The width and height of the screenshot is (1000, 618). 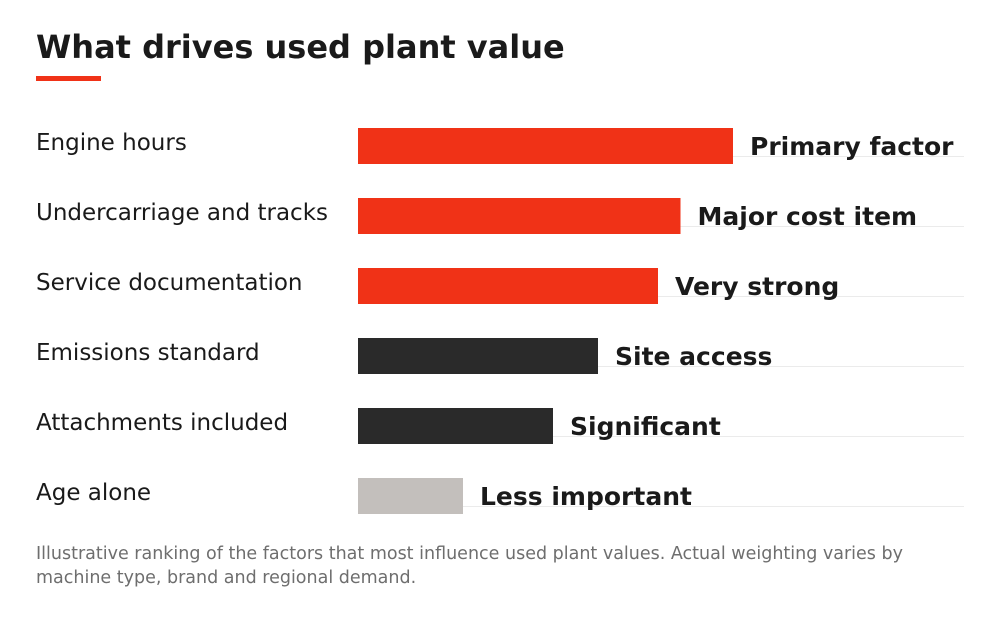 What do you see at coordinates (586, 496) in the screenshot?
I see `bar-value-label: Less important` at bounding box center [586, 496].